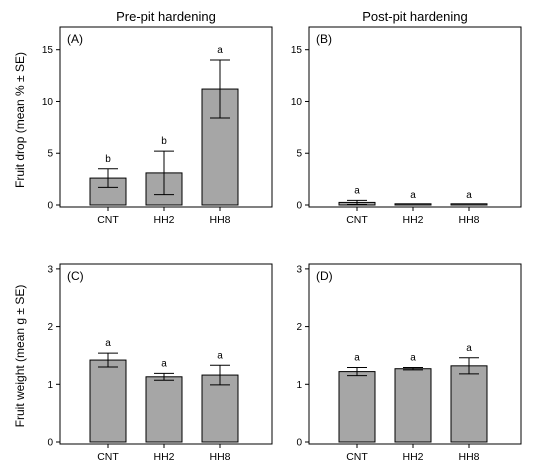  I want to click on panel-d-sig-cnt: a, so click(357, 358).